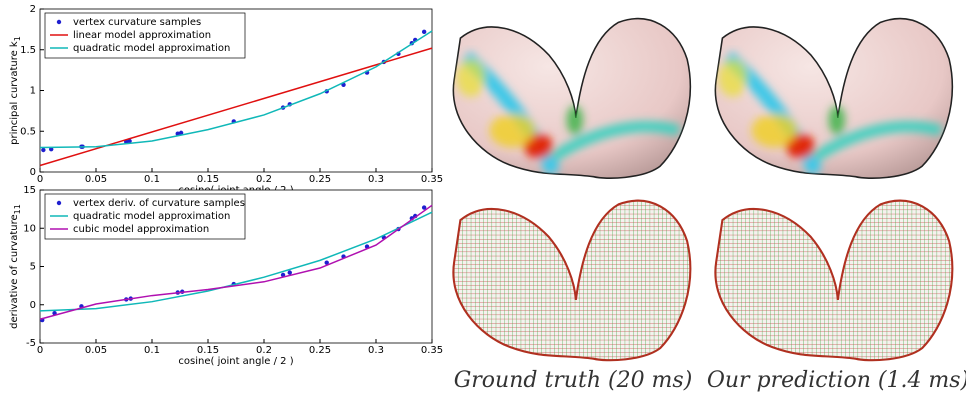  What do you see at coordinates (833, 281) in the screenshot?
I see `prediction-mesh` at bounding box center [833, 281].